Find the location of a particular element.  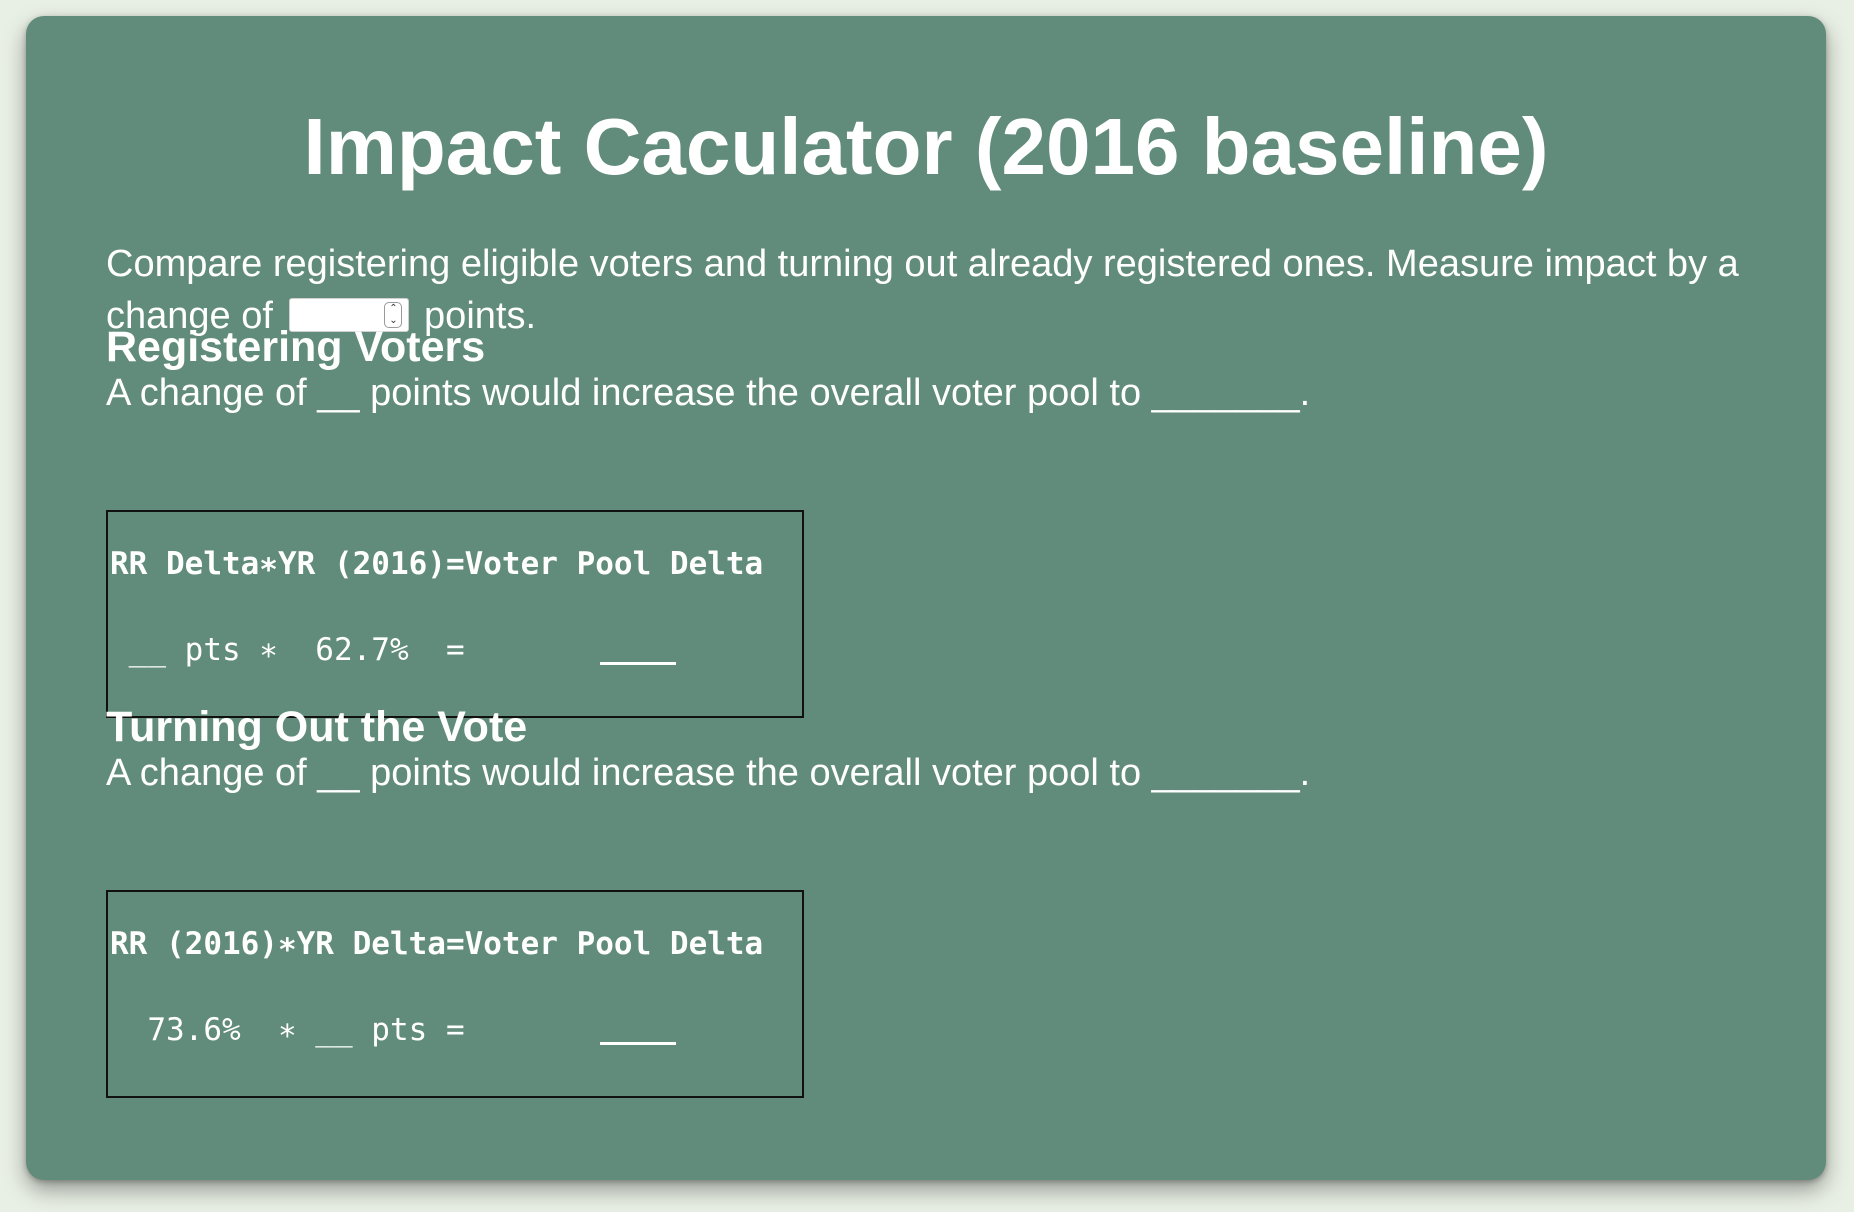

points-stepper: ⌃ ⌄ is located at coordinates (349, 315).